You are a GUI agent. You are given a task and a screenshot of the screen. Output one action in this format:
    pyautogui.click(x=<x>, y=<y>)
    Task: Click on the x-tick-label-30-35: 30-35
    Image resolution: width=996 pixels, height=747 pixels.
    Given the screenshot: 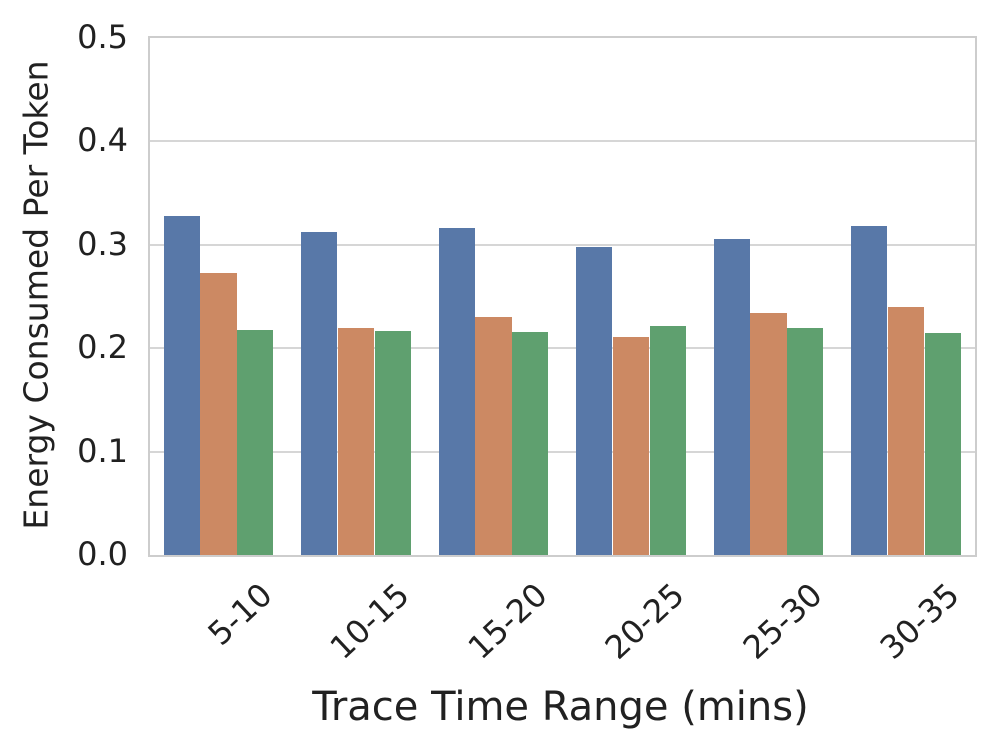 What is the action you would take?
    pyautogui.click(x=919, y=621)
    